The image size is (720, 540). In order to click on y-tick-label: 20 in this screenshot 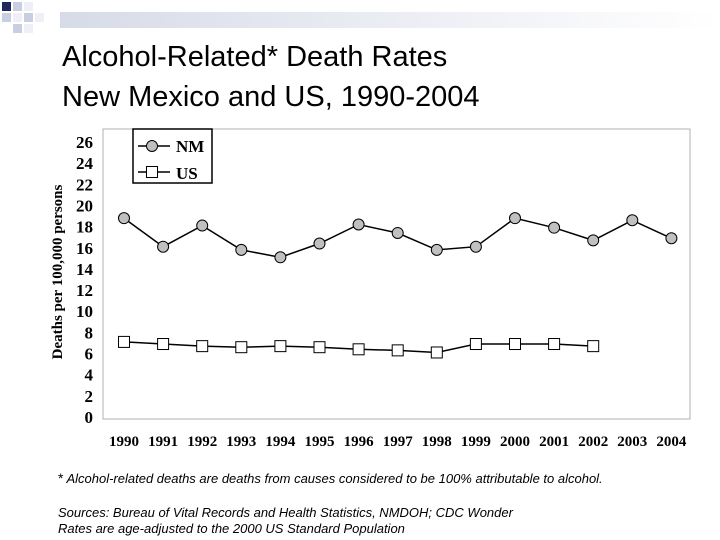, I will do `click(84, 205)`.